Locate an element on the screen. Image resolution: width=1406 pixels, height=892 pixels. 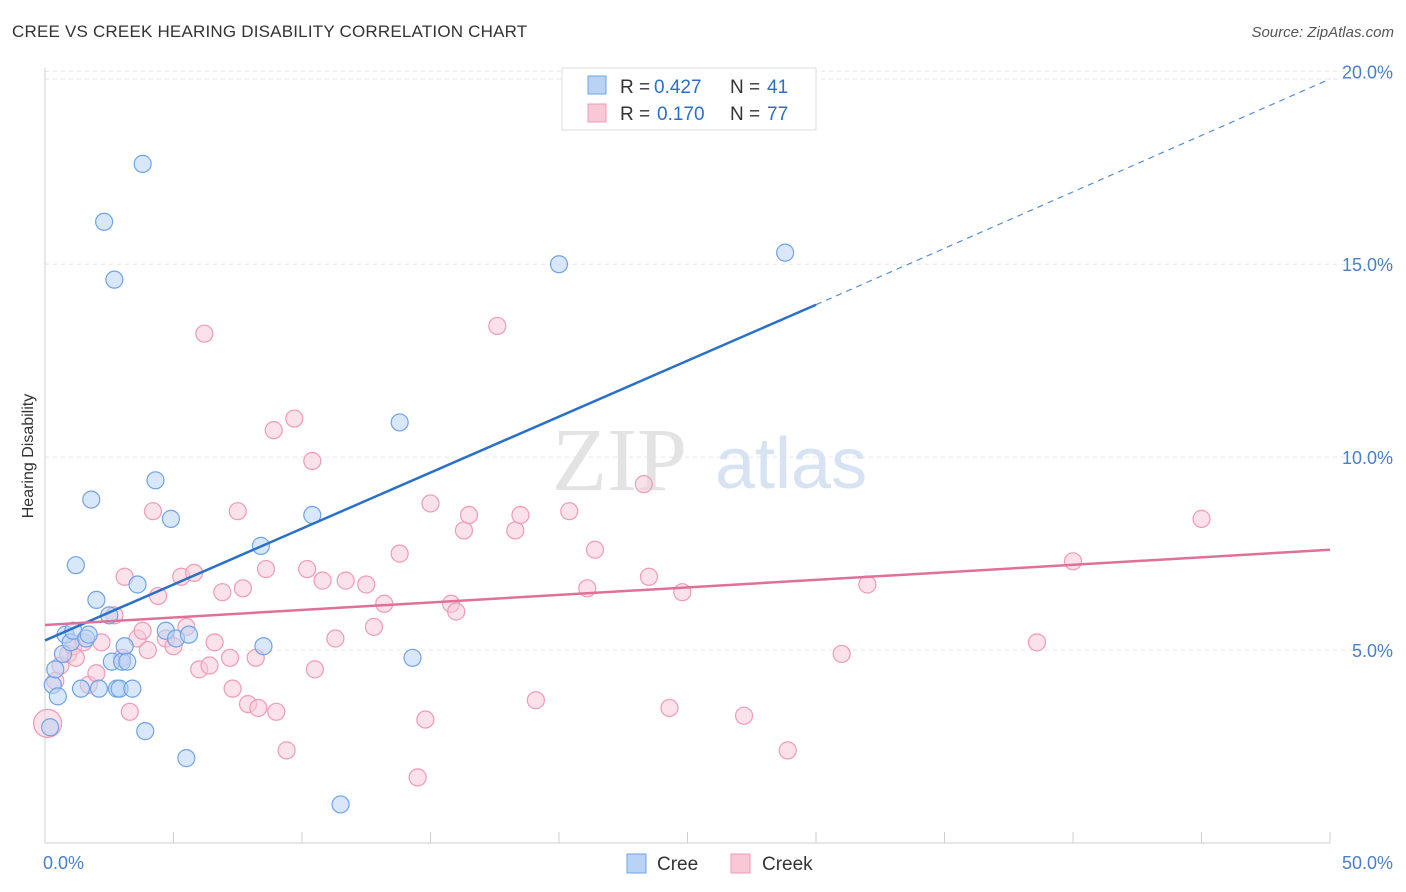
x-axis-ticks is located at coordinates (687, 837).